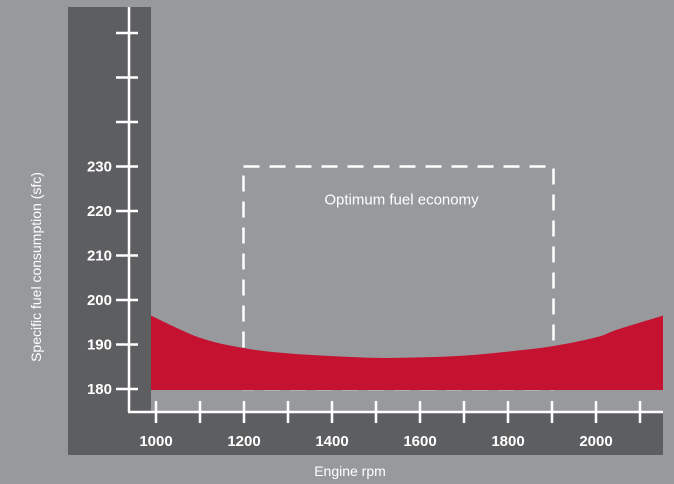 The width and height of the screenshot is (674, 484). What do you see at coordinates (99, 345) in the screenshot?
I see `y-tick-label: 190` at bounding box center [99, 345].